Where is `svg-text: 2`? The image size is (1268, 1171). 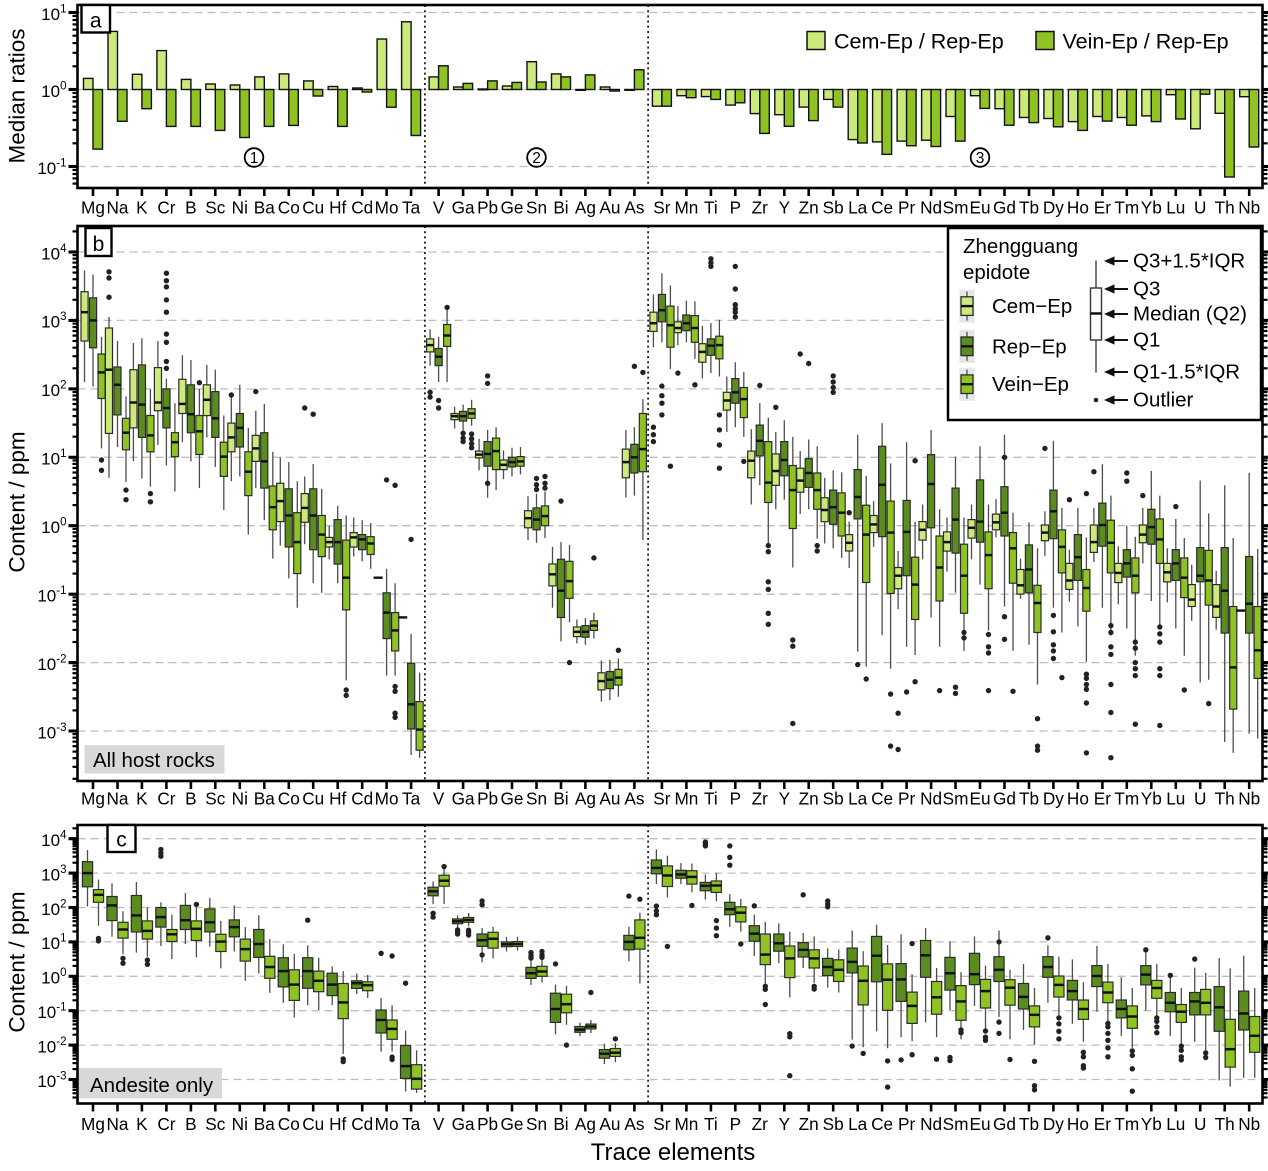
svg-text: 2 is located at coordinates (536, 158).